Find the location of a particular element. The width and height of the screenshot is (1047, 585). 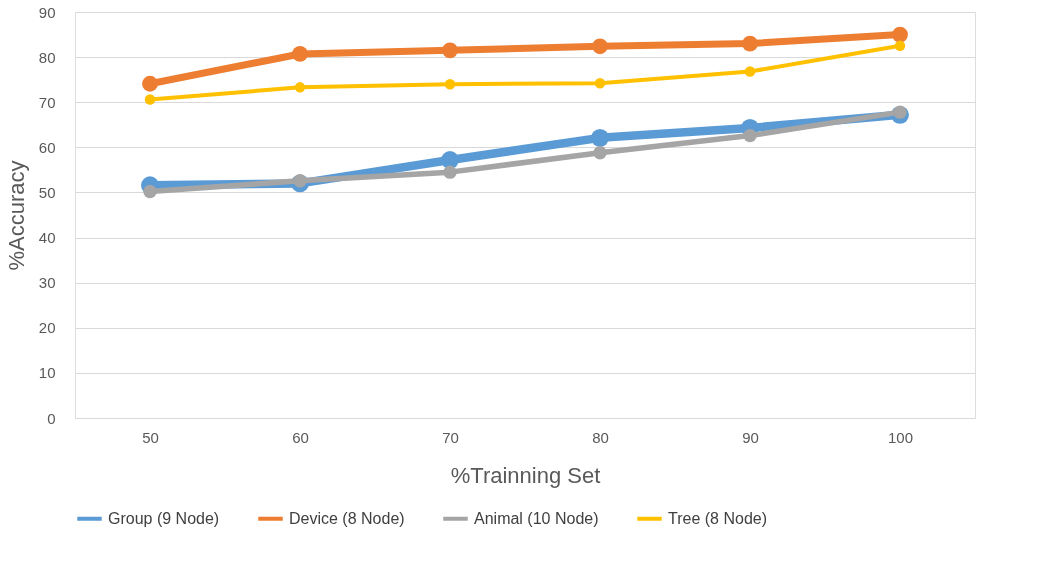

y-tick-label: 10 is located at coordinates (47, 373).